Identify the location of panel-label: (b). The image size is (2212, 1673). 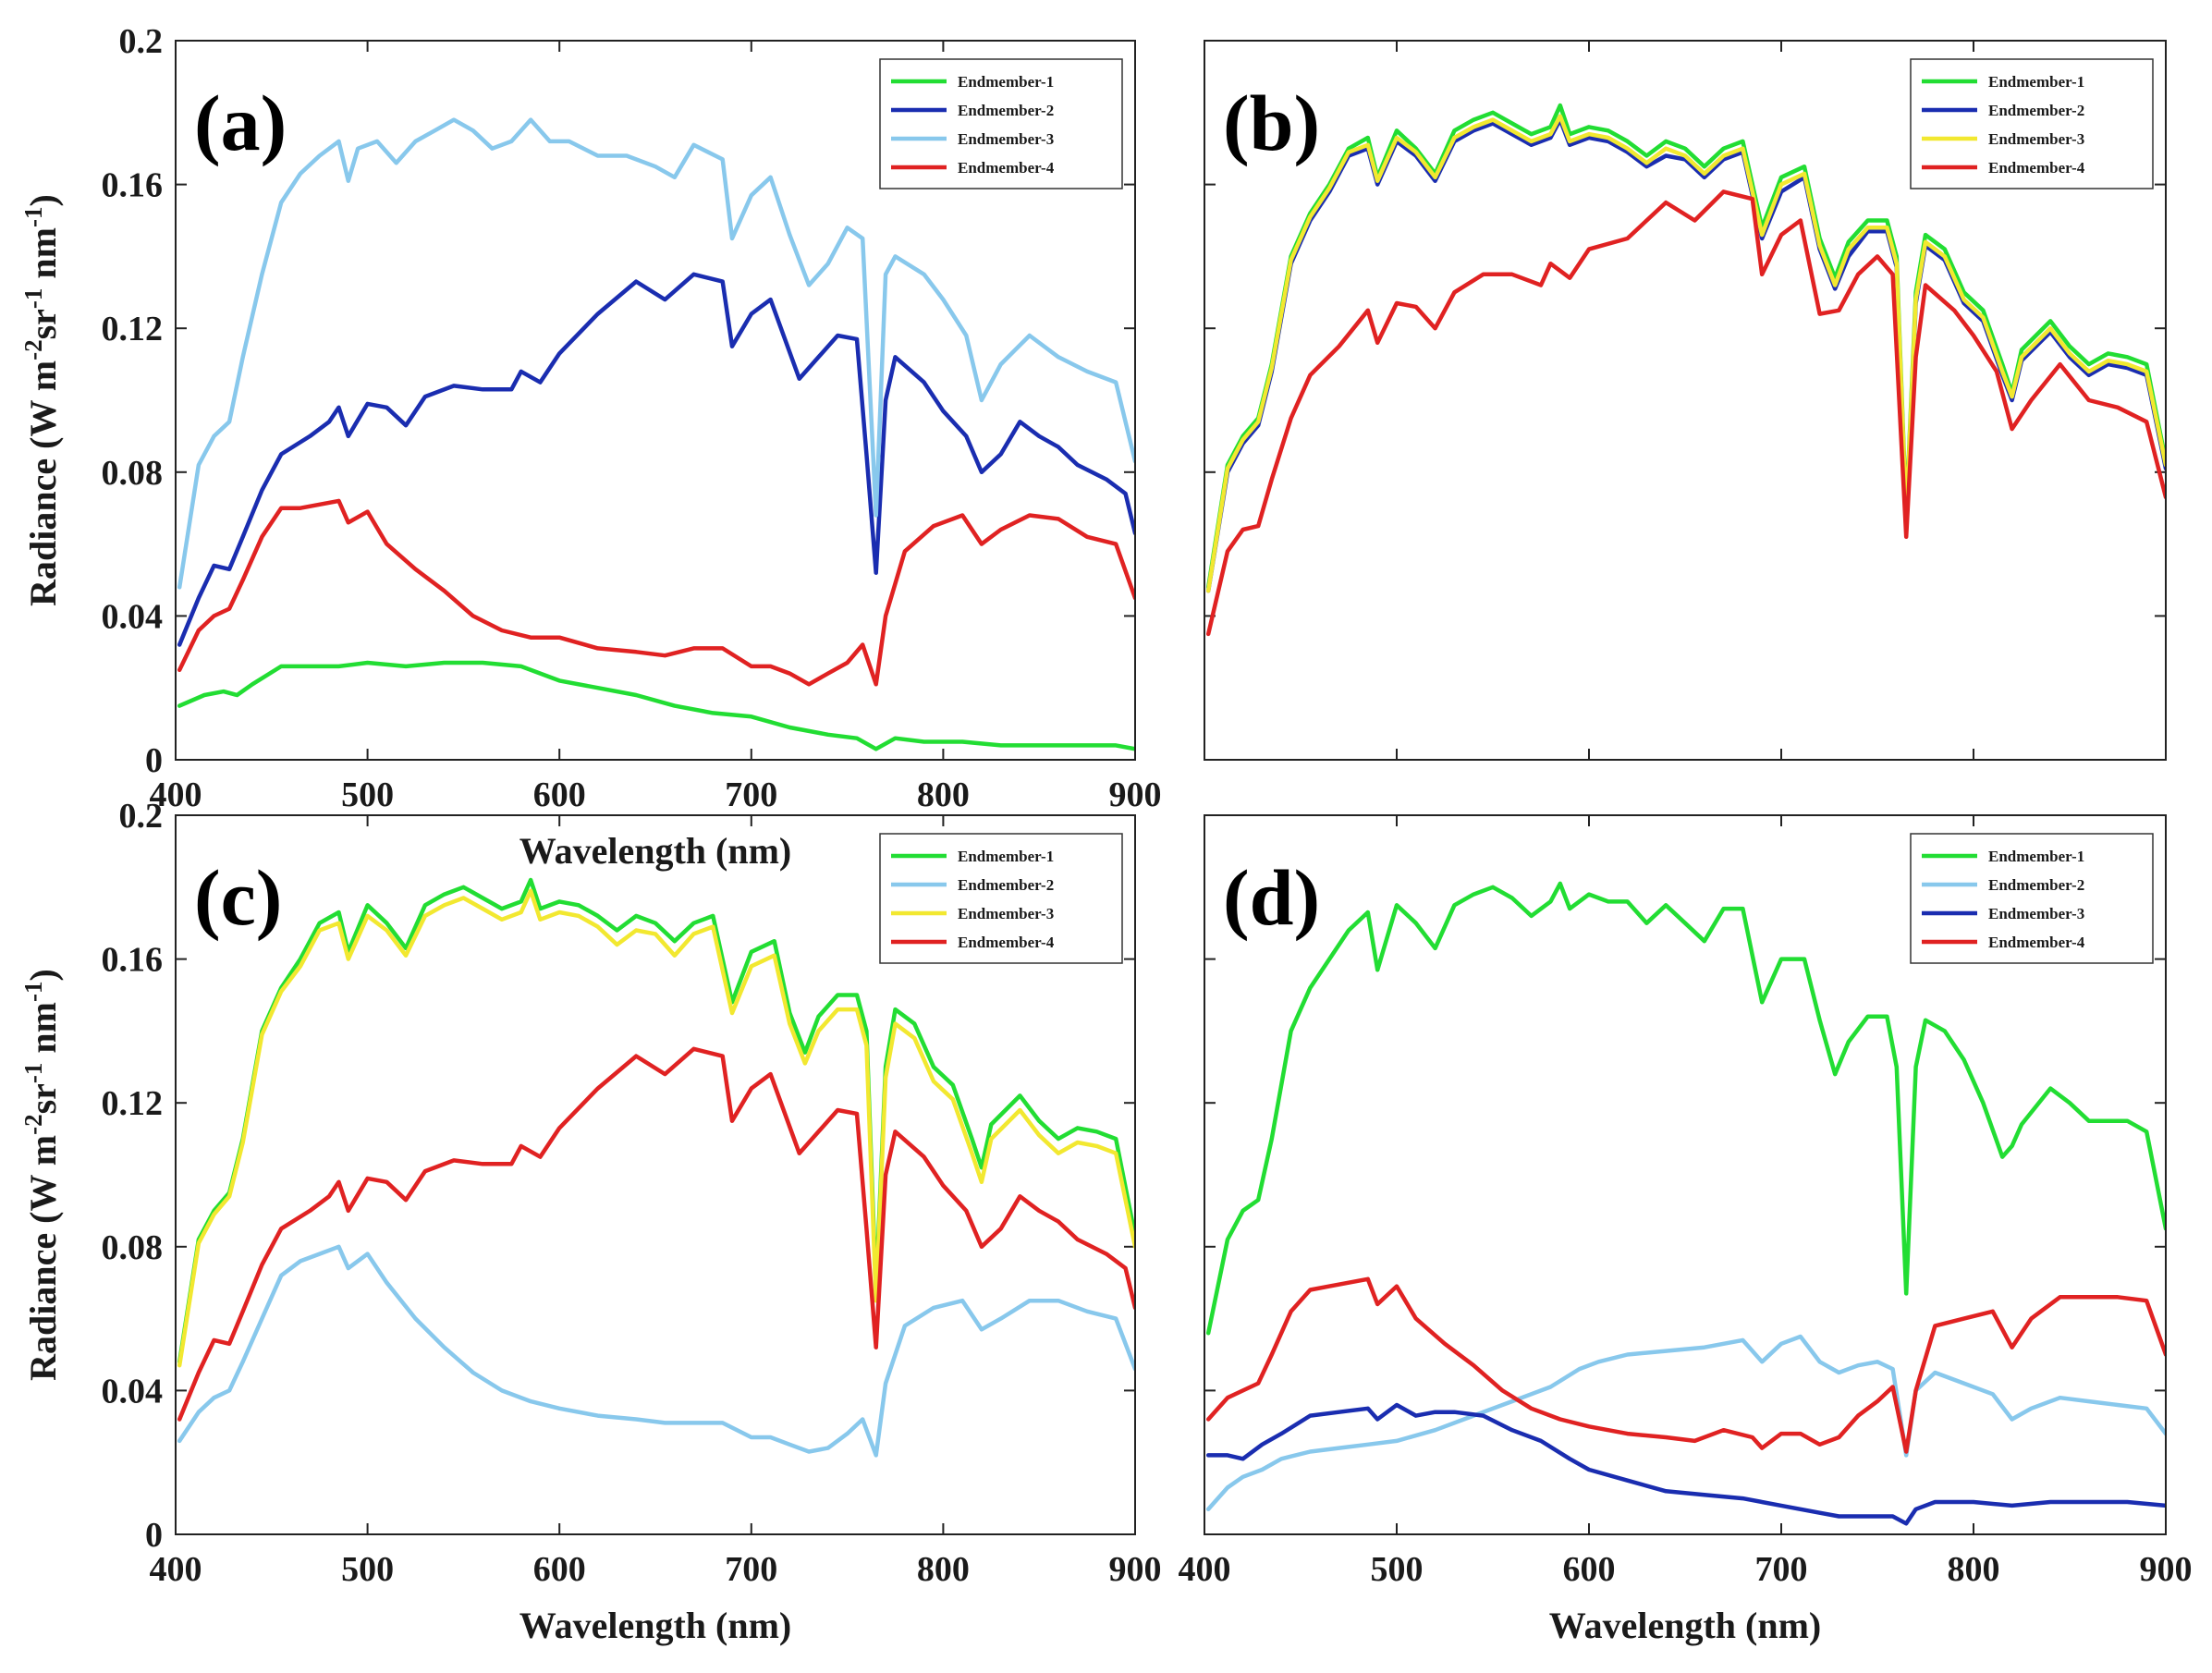
(1271, 123).